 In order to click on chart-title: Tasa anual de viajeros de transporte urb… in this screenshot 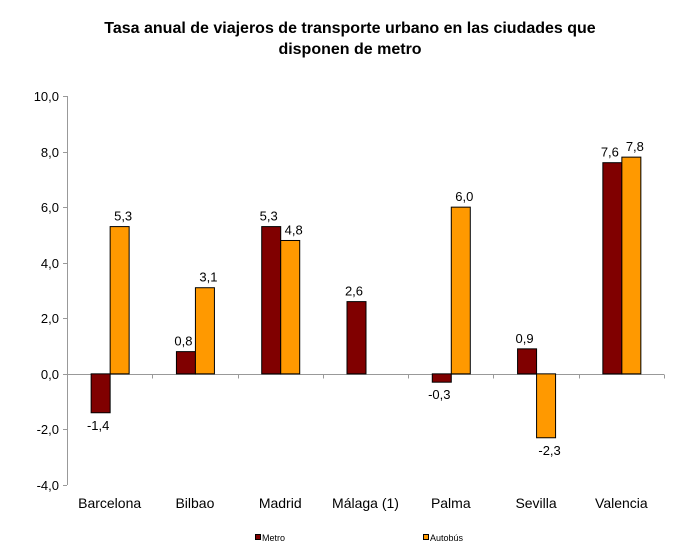, I will do `click(350, 39)`.